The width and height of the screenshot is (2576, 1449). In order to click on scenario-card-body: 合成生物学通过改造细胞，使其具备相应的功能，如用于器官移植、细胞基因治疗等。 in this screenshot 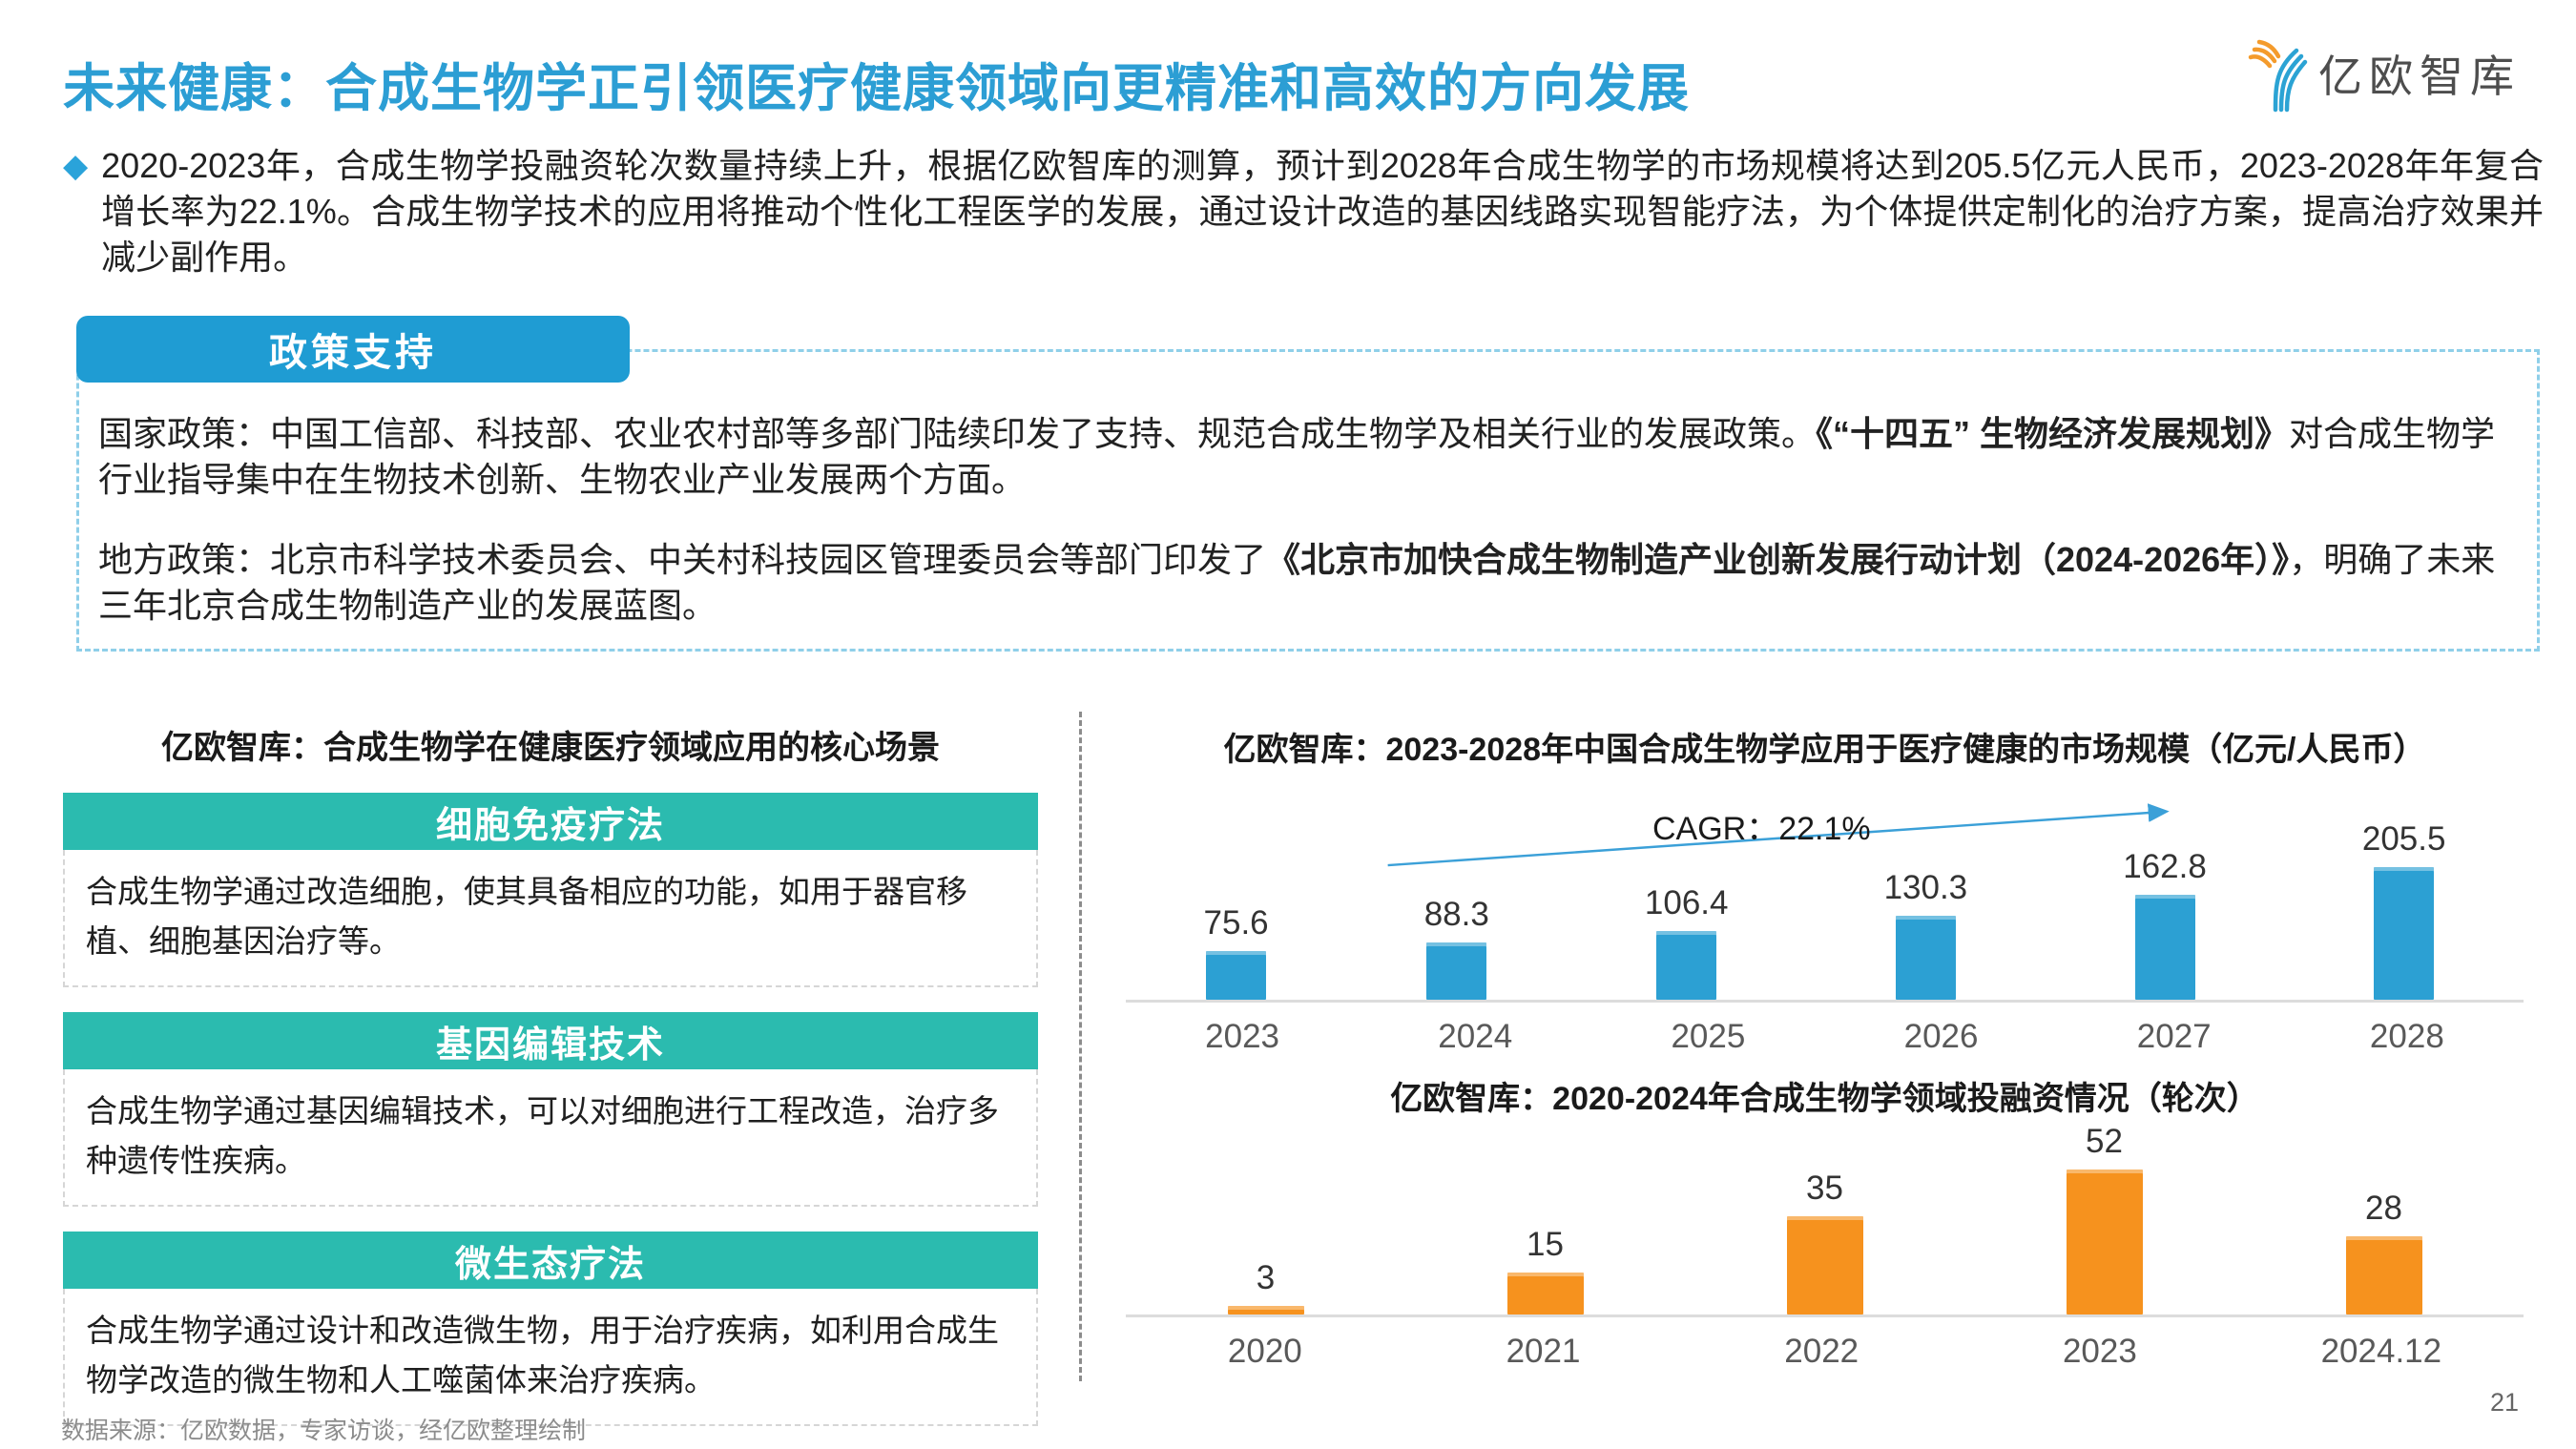, I will do `click(550, 918)`.